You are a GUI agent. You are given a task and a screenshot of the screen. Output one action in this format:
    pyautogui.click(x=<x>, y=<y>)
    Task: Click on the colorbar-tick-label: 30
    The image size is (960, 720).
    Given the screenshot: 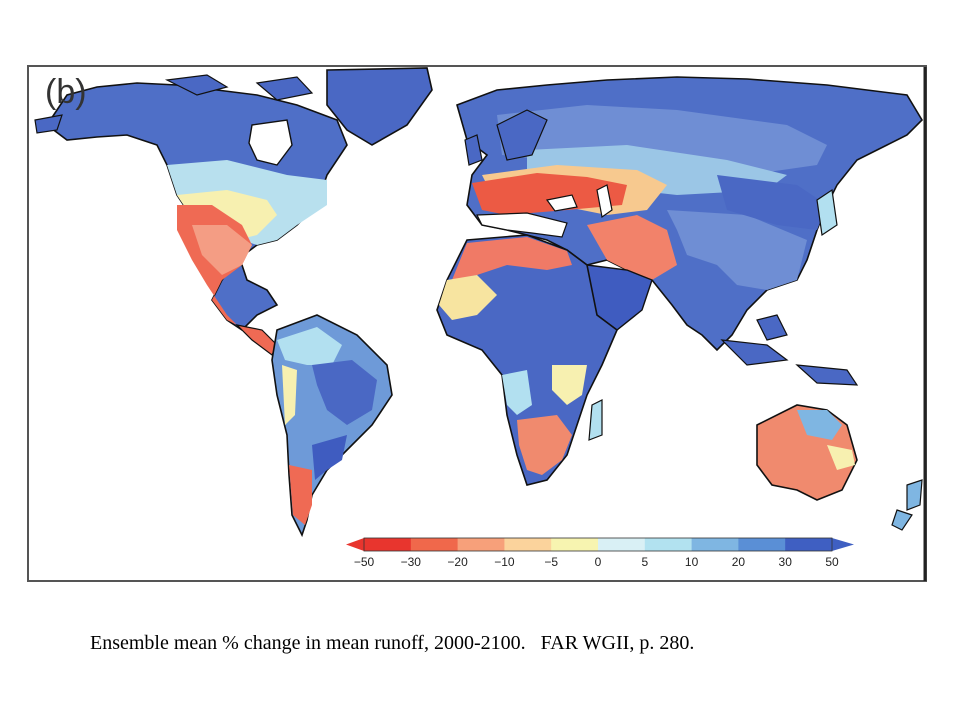 What is the action you would take?
    pyautogui.click(x=786, y=562)
    